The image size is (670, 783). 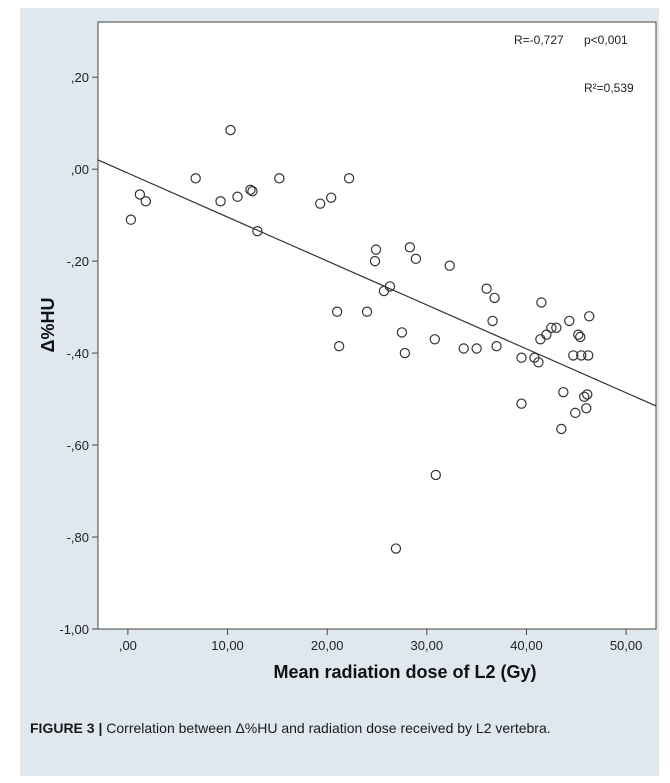 I want to click on x-axis: ,00 10,00 20,00 30,00 40,00 50,00, so click(x=381, y=641).